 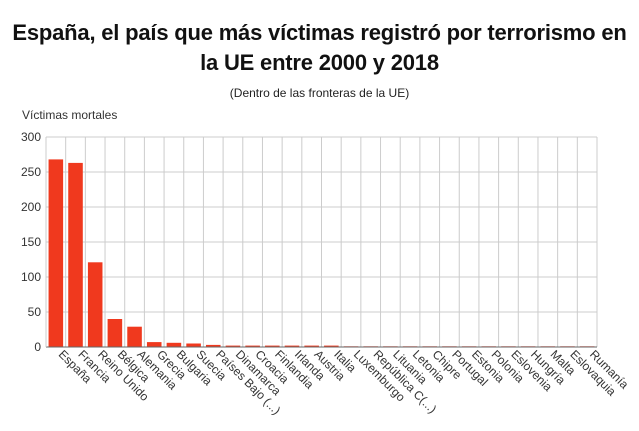 What do you see at coordinates (31, 207) in the screenshot?
I see `y-tick-label: 200` at bounding box center [31, 207].